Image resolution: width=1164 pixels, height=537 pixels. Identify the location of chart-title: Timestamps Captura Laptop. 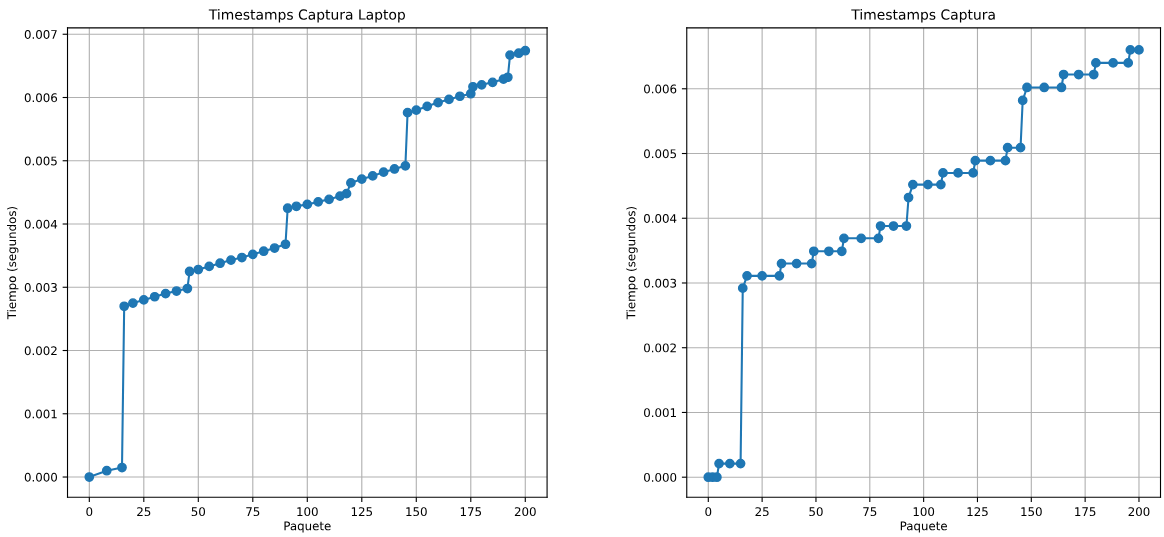
(306, 16).